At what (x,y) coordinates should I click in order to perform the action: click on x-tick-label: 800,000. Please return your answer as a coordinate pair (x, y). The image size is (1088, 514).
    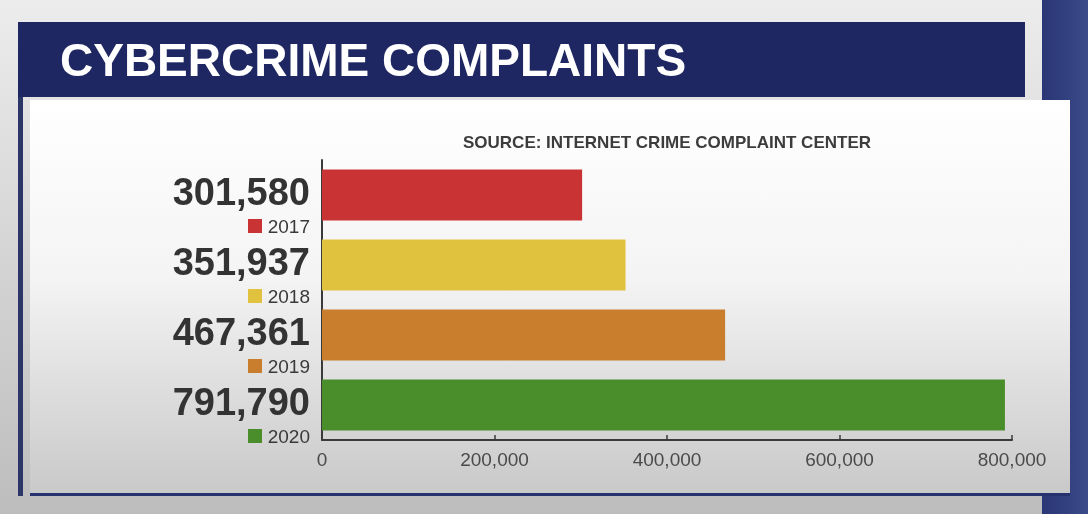
    Looking at the image, I should click on (1012, 459).